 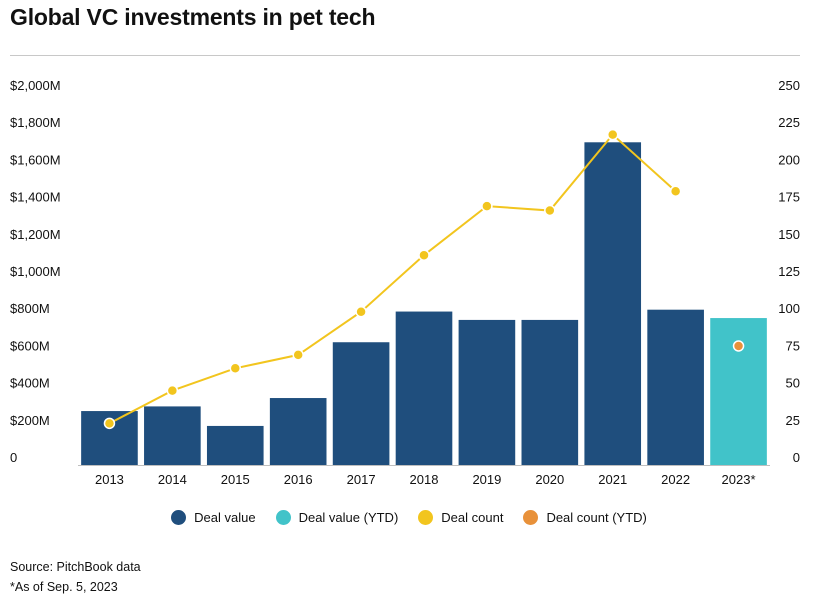 What do you see at coordinates (298, 479) in the screenshot?
I see `x-tick-label: 2016` at bounding box center [298, 479].